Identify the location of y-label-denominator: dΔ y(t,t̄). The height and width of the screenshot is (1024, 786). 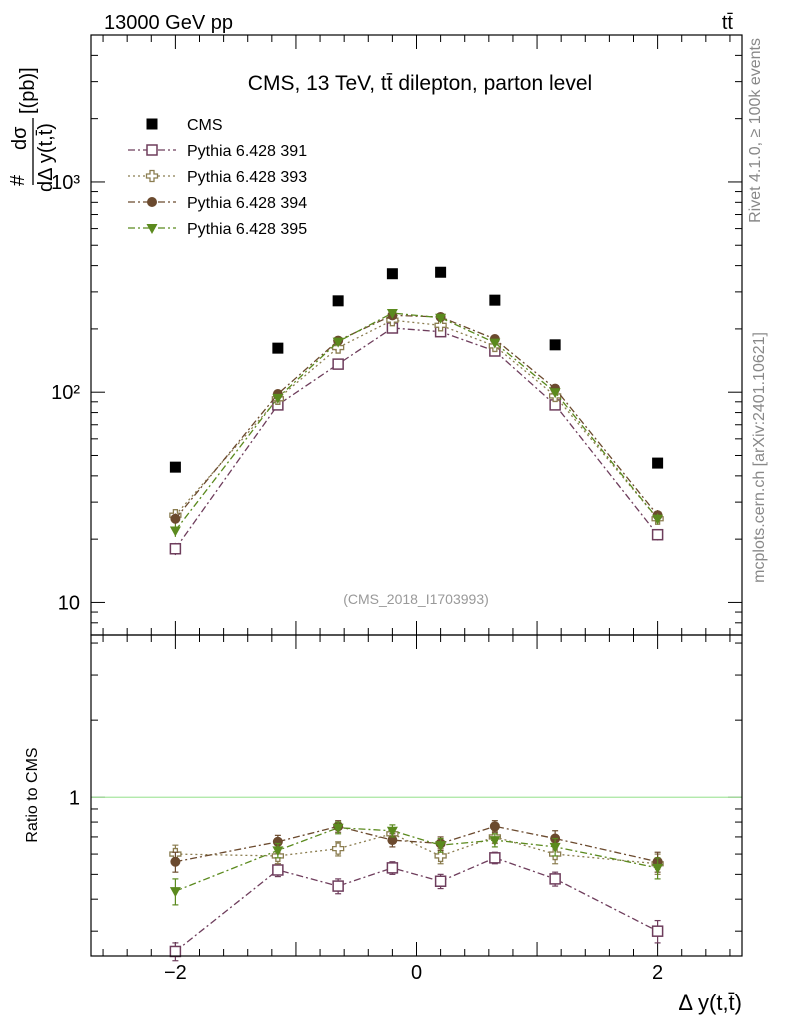
(46, 157).